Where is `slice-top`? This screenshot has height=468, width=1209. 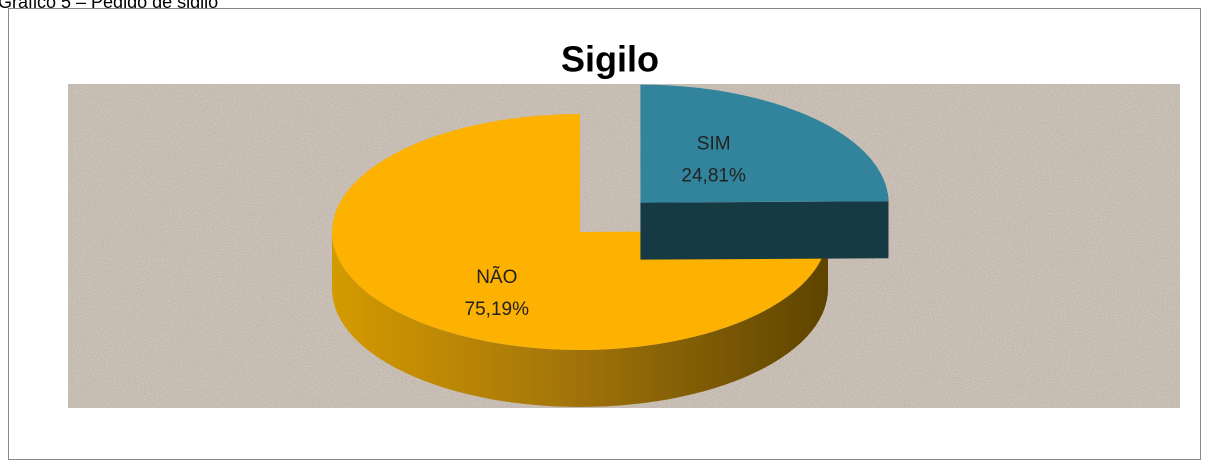
slice-top is located at coordinates (764, 143).